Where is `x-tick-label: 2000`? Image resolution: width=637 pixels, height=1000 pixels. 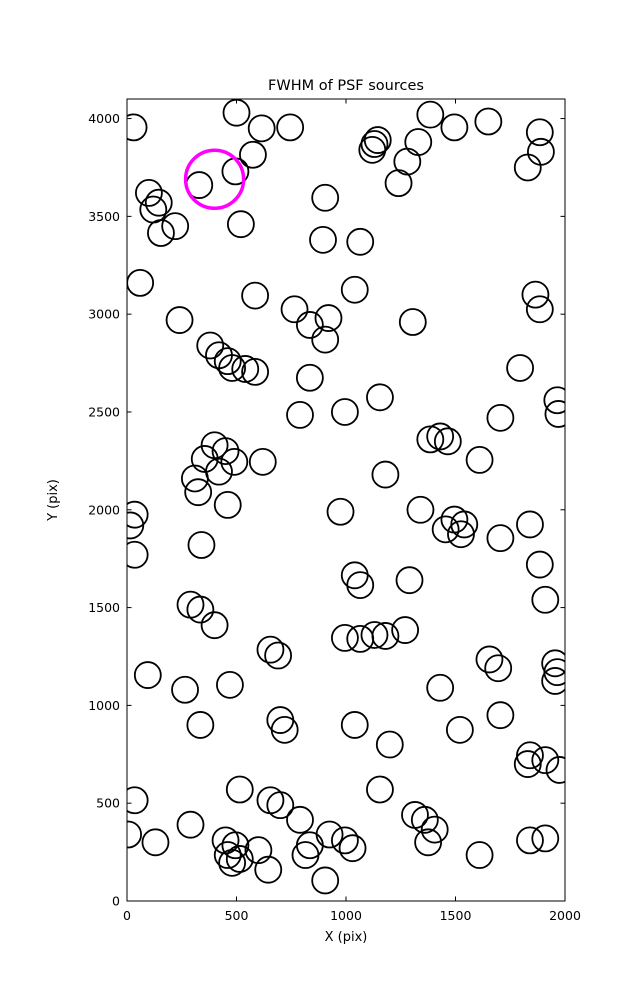 x-tick-label: 2000 is located at coordinates (565, 915).